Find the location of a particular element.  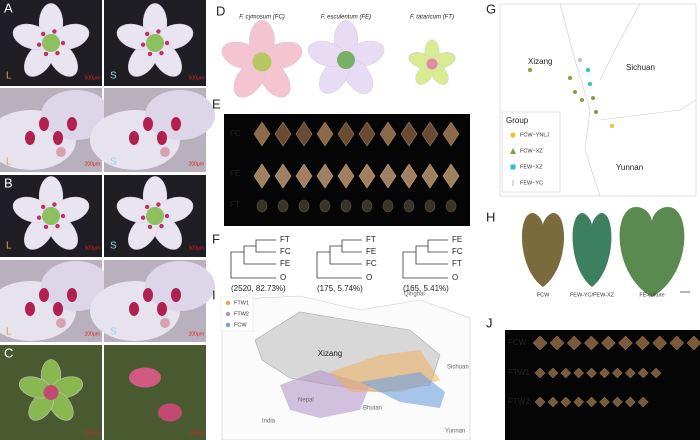

petal is located at coordinates (76, 115).